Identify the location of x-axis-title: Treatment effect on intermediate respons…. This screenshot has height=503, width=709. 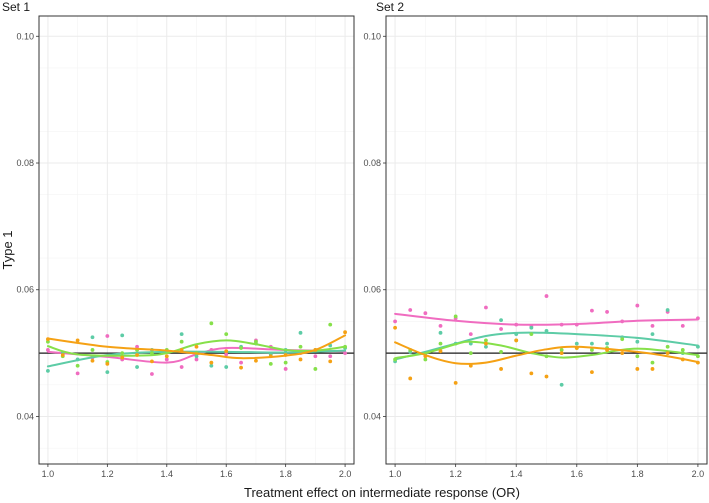
(382, 492).